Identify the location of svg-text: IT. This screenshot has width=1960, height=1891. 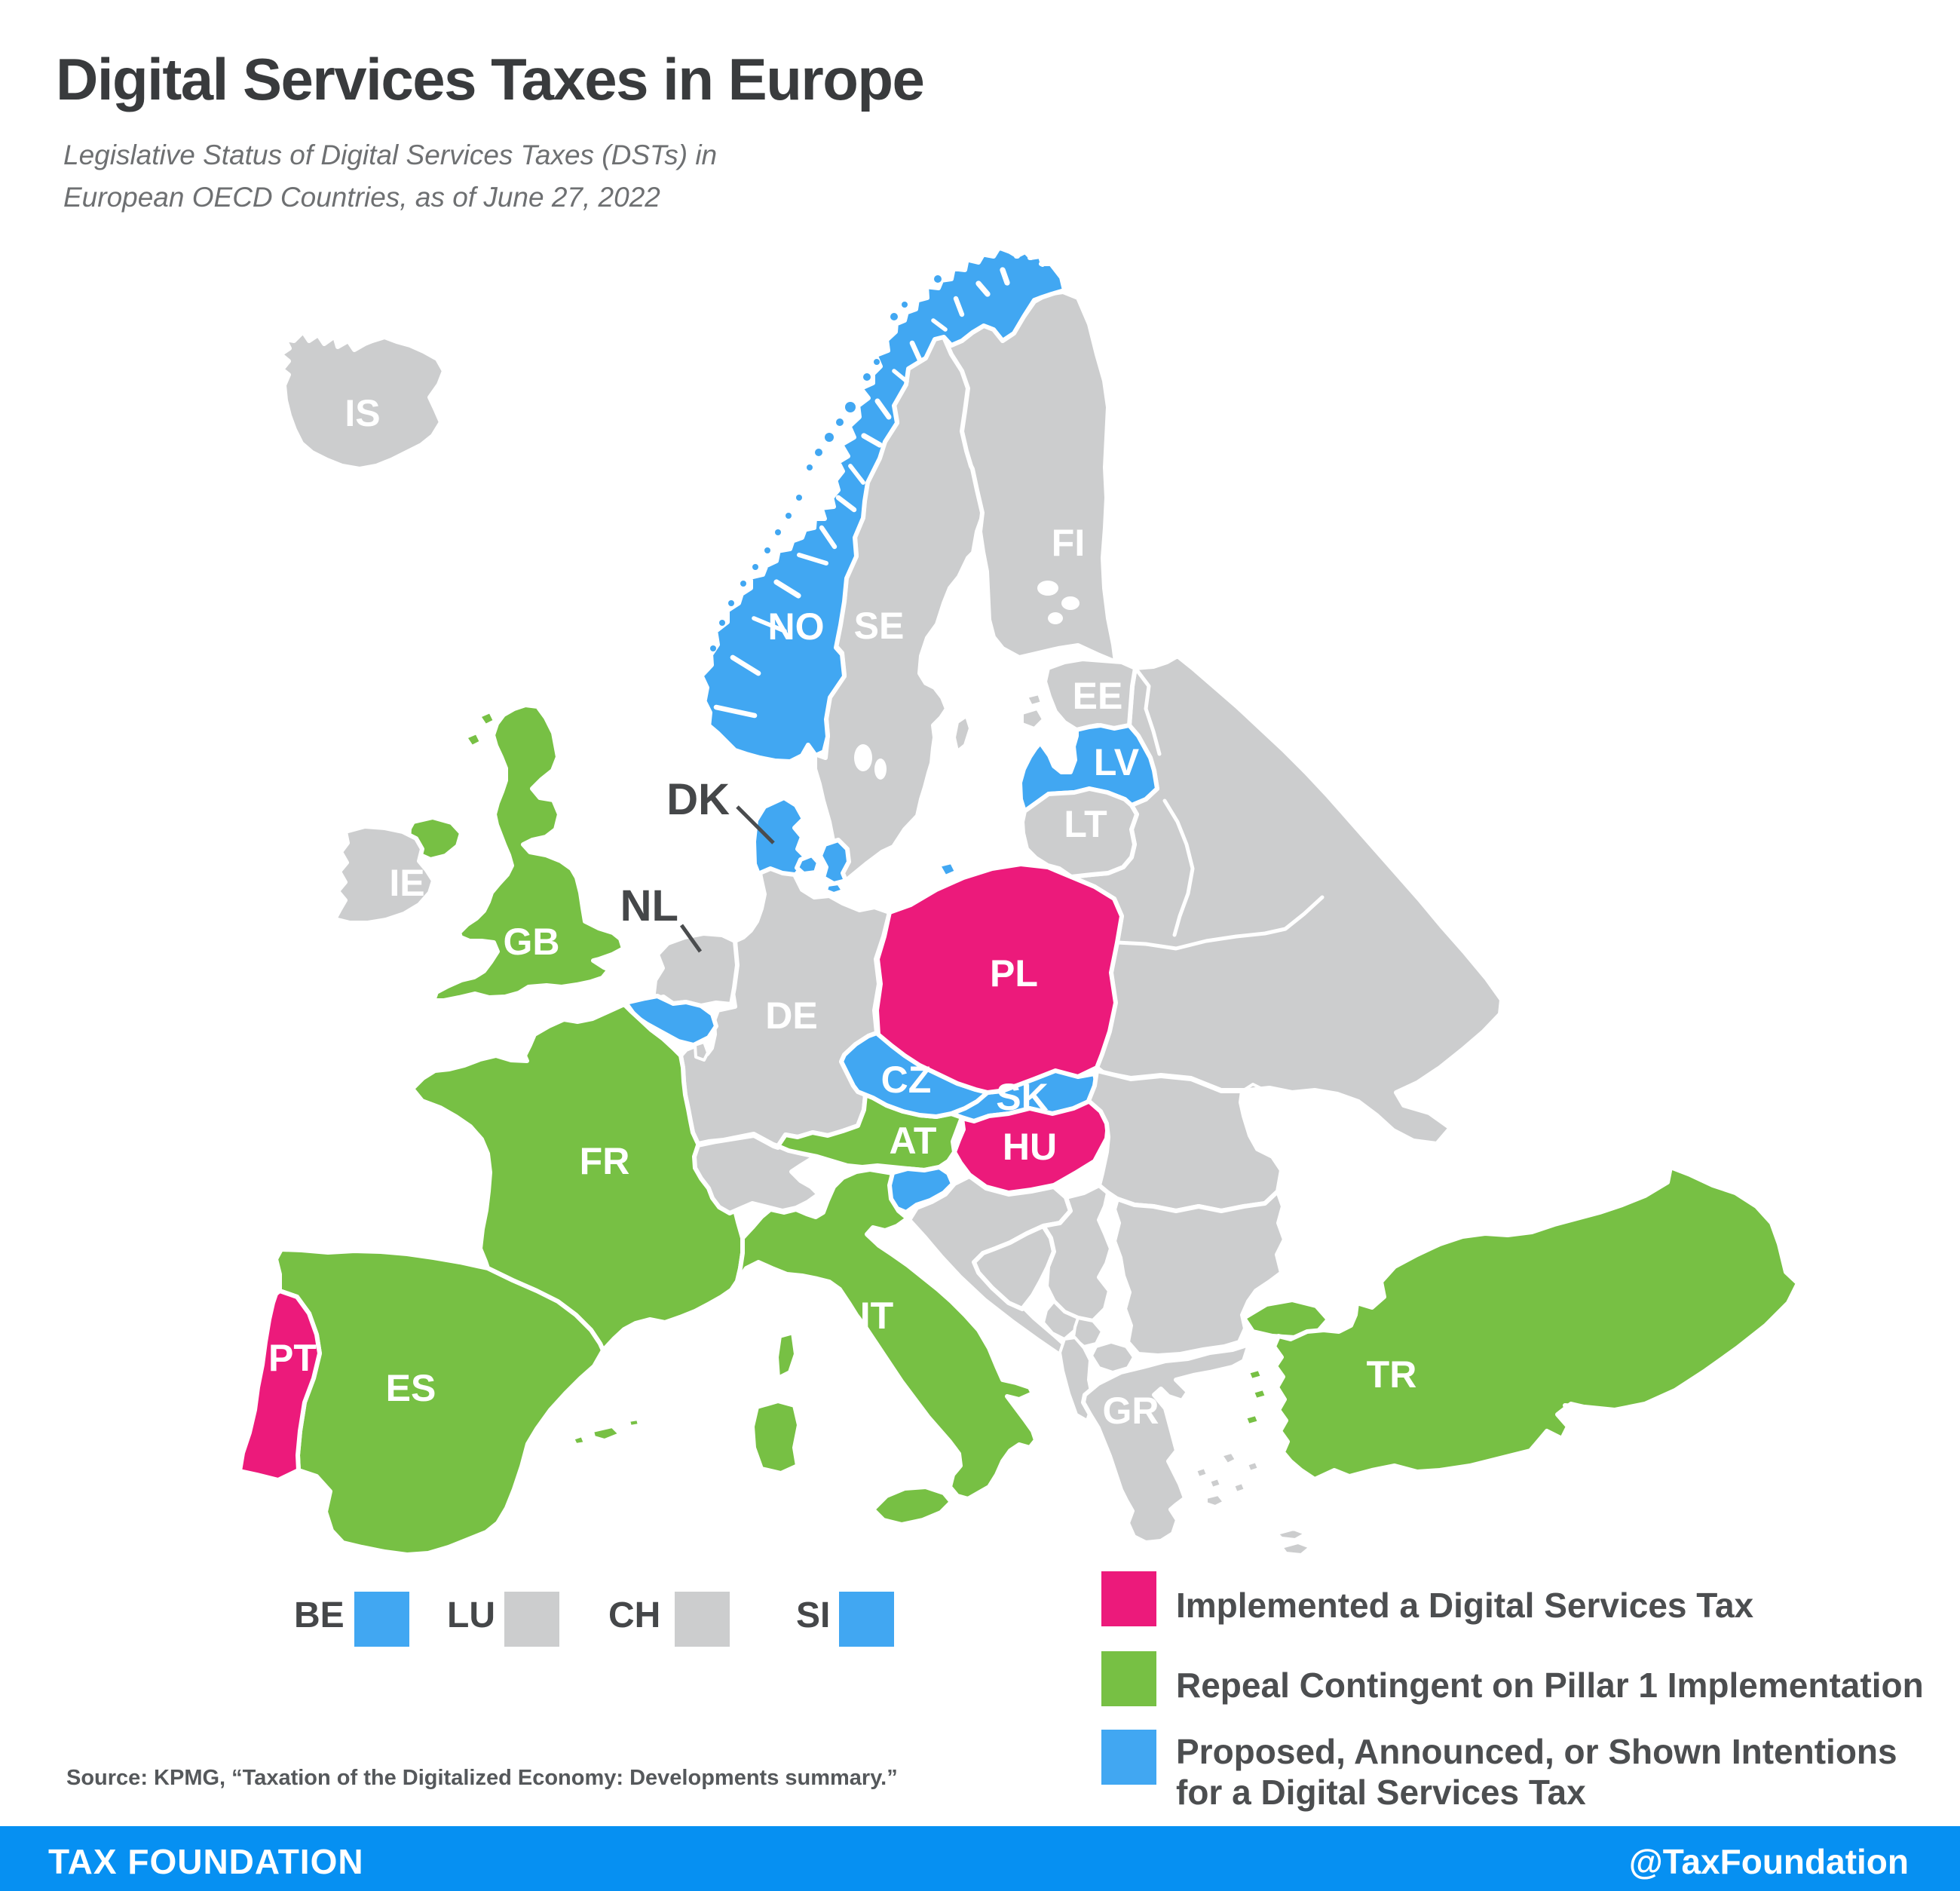
(876, 1316).